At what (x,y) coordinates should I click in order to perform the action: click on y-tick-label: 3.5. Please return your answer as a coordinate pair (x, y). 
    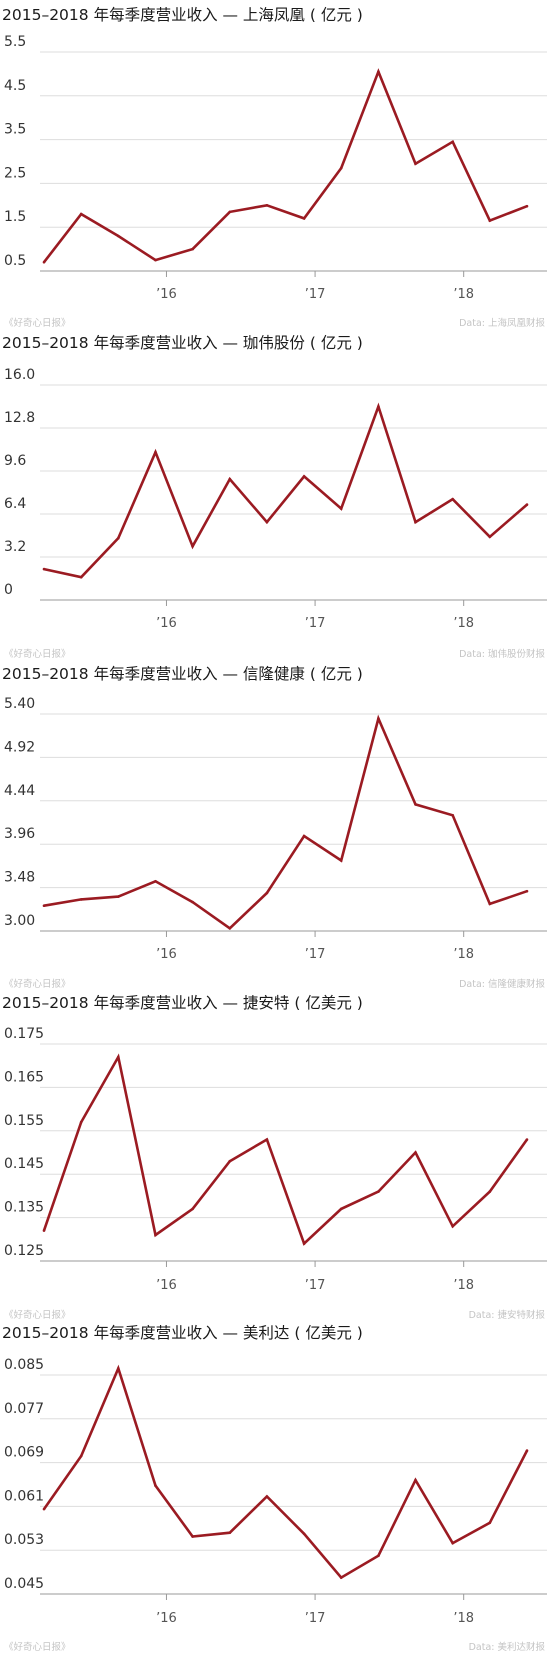
    Looking at the image, I should click on (15, 130).